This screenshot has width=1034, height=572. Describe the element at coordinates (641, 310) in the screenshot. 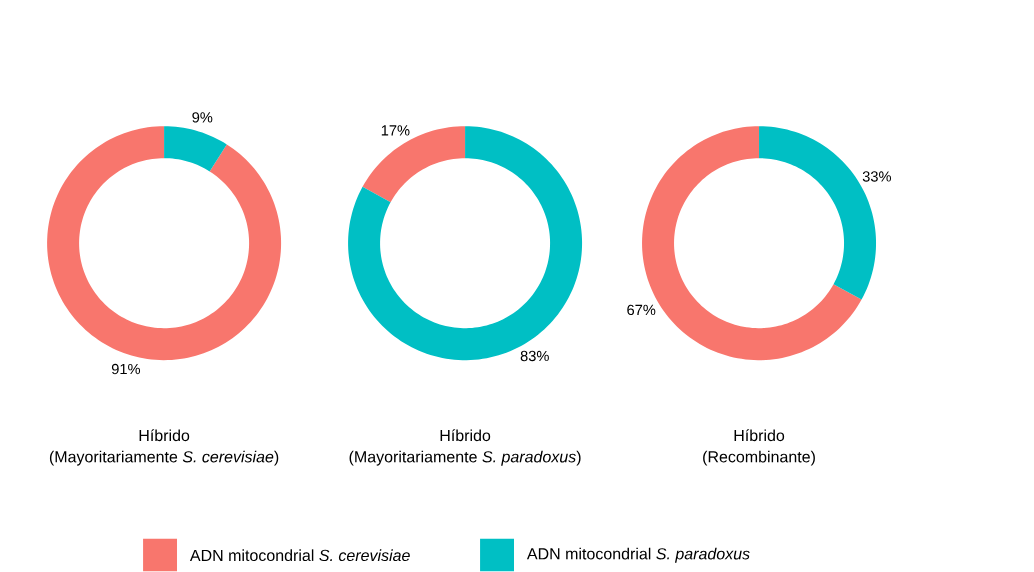

I see `data-label: 67%` at that location.